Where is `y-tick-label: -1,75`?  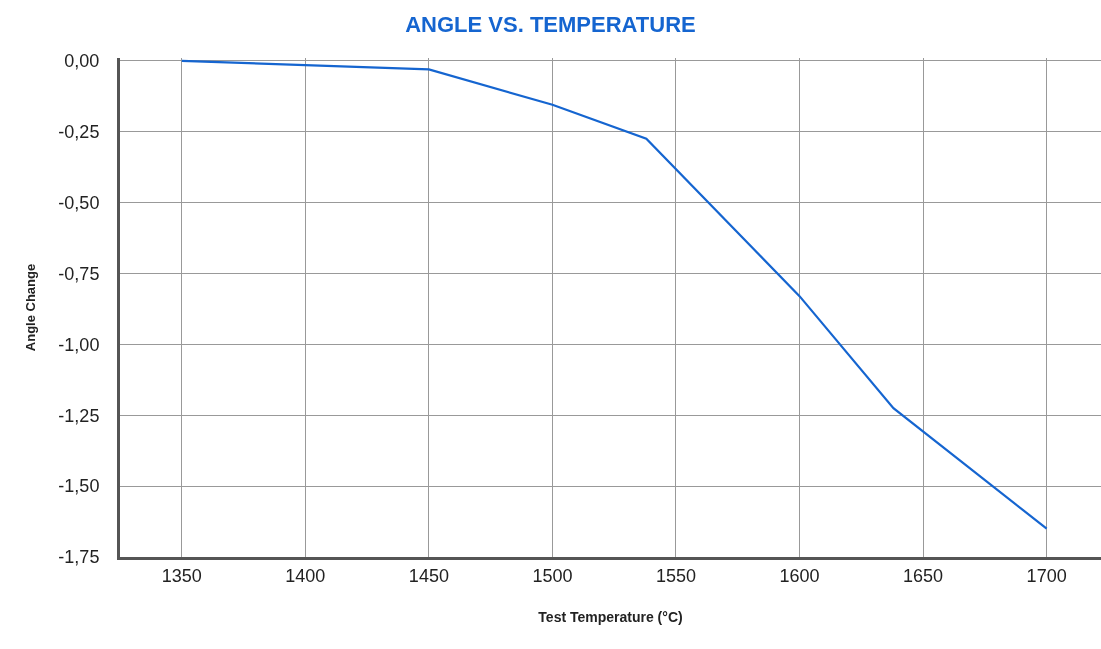
y-tick-label: -1,75 is located at coordinates (79, 557).